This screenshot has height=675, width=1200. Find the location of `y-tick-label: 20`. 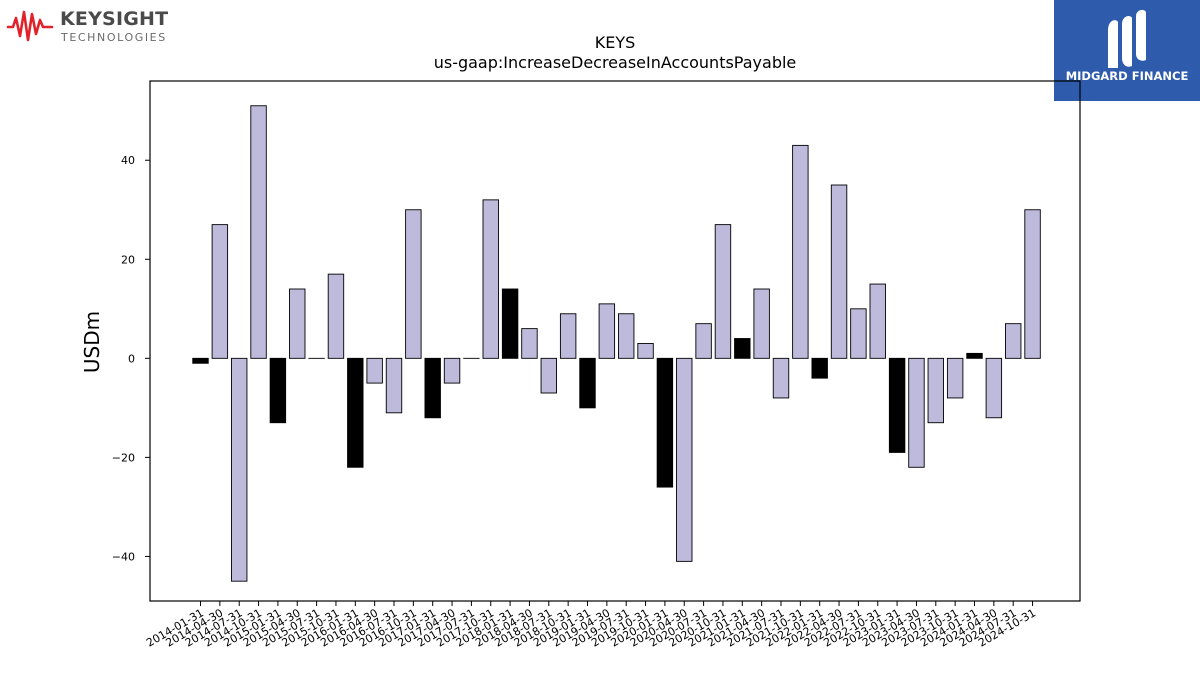

y-tick-label: 20 is located at coordinates (128, 259).